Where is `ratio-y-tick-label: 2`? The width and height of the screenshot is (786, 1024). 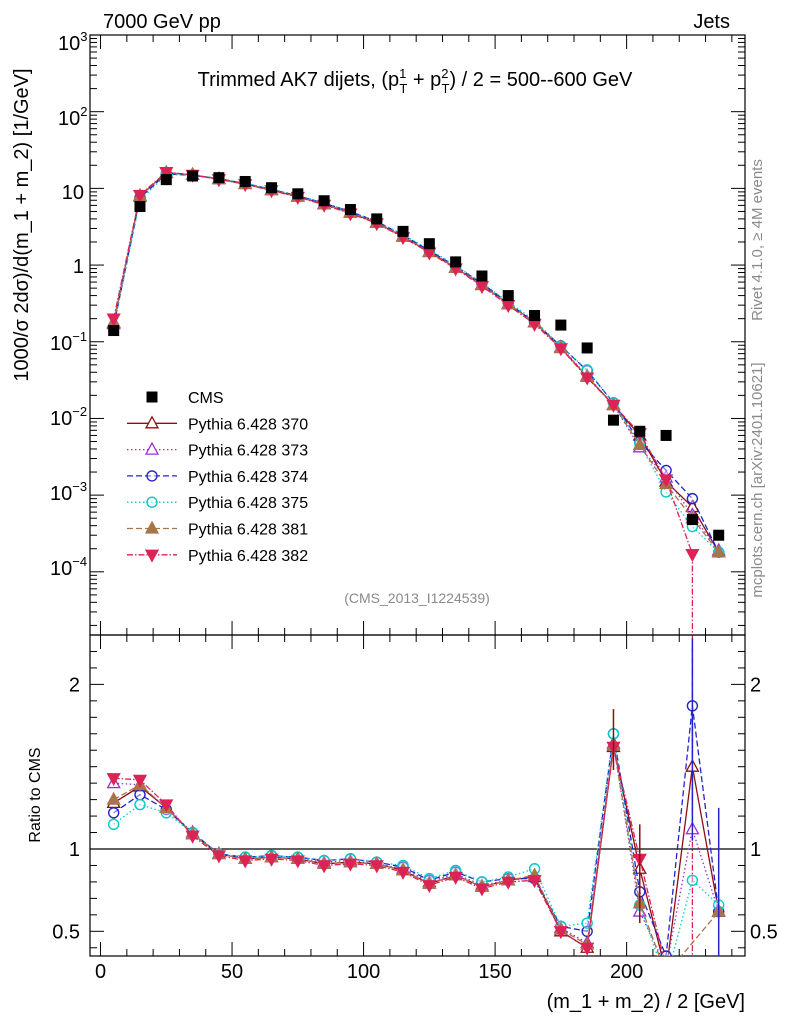
ratio-y-tick-label: 2 is located at coordinates (74, 685).